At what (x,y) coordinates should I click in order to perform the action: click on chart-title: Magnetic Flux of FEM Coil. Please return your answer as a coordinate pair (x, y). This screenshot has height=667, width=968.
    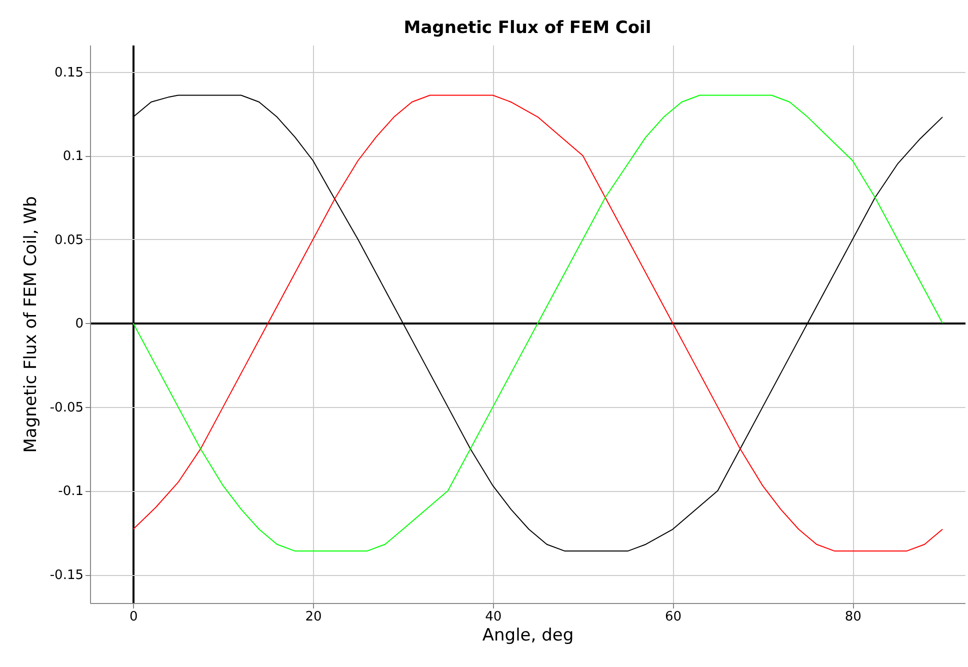
    Looking at the image, I should click on (528, 28).